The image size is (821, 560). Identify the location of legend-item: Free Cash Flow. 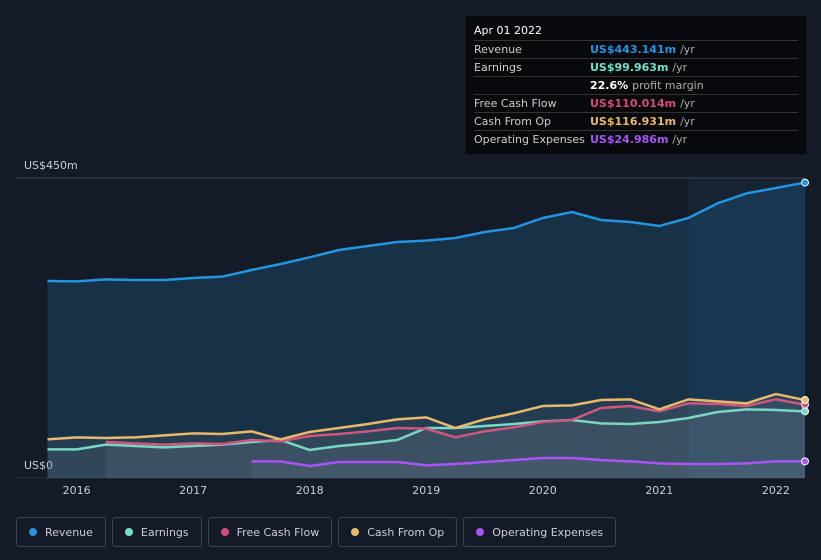
(270, 532).